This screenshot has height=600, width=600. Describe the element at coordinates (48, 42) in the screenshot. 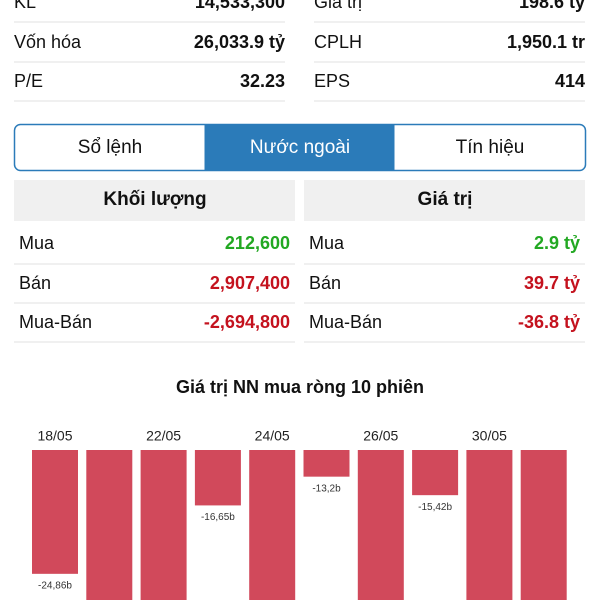

I see `stat-label: Vốn hóa` at that location.